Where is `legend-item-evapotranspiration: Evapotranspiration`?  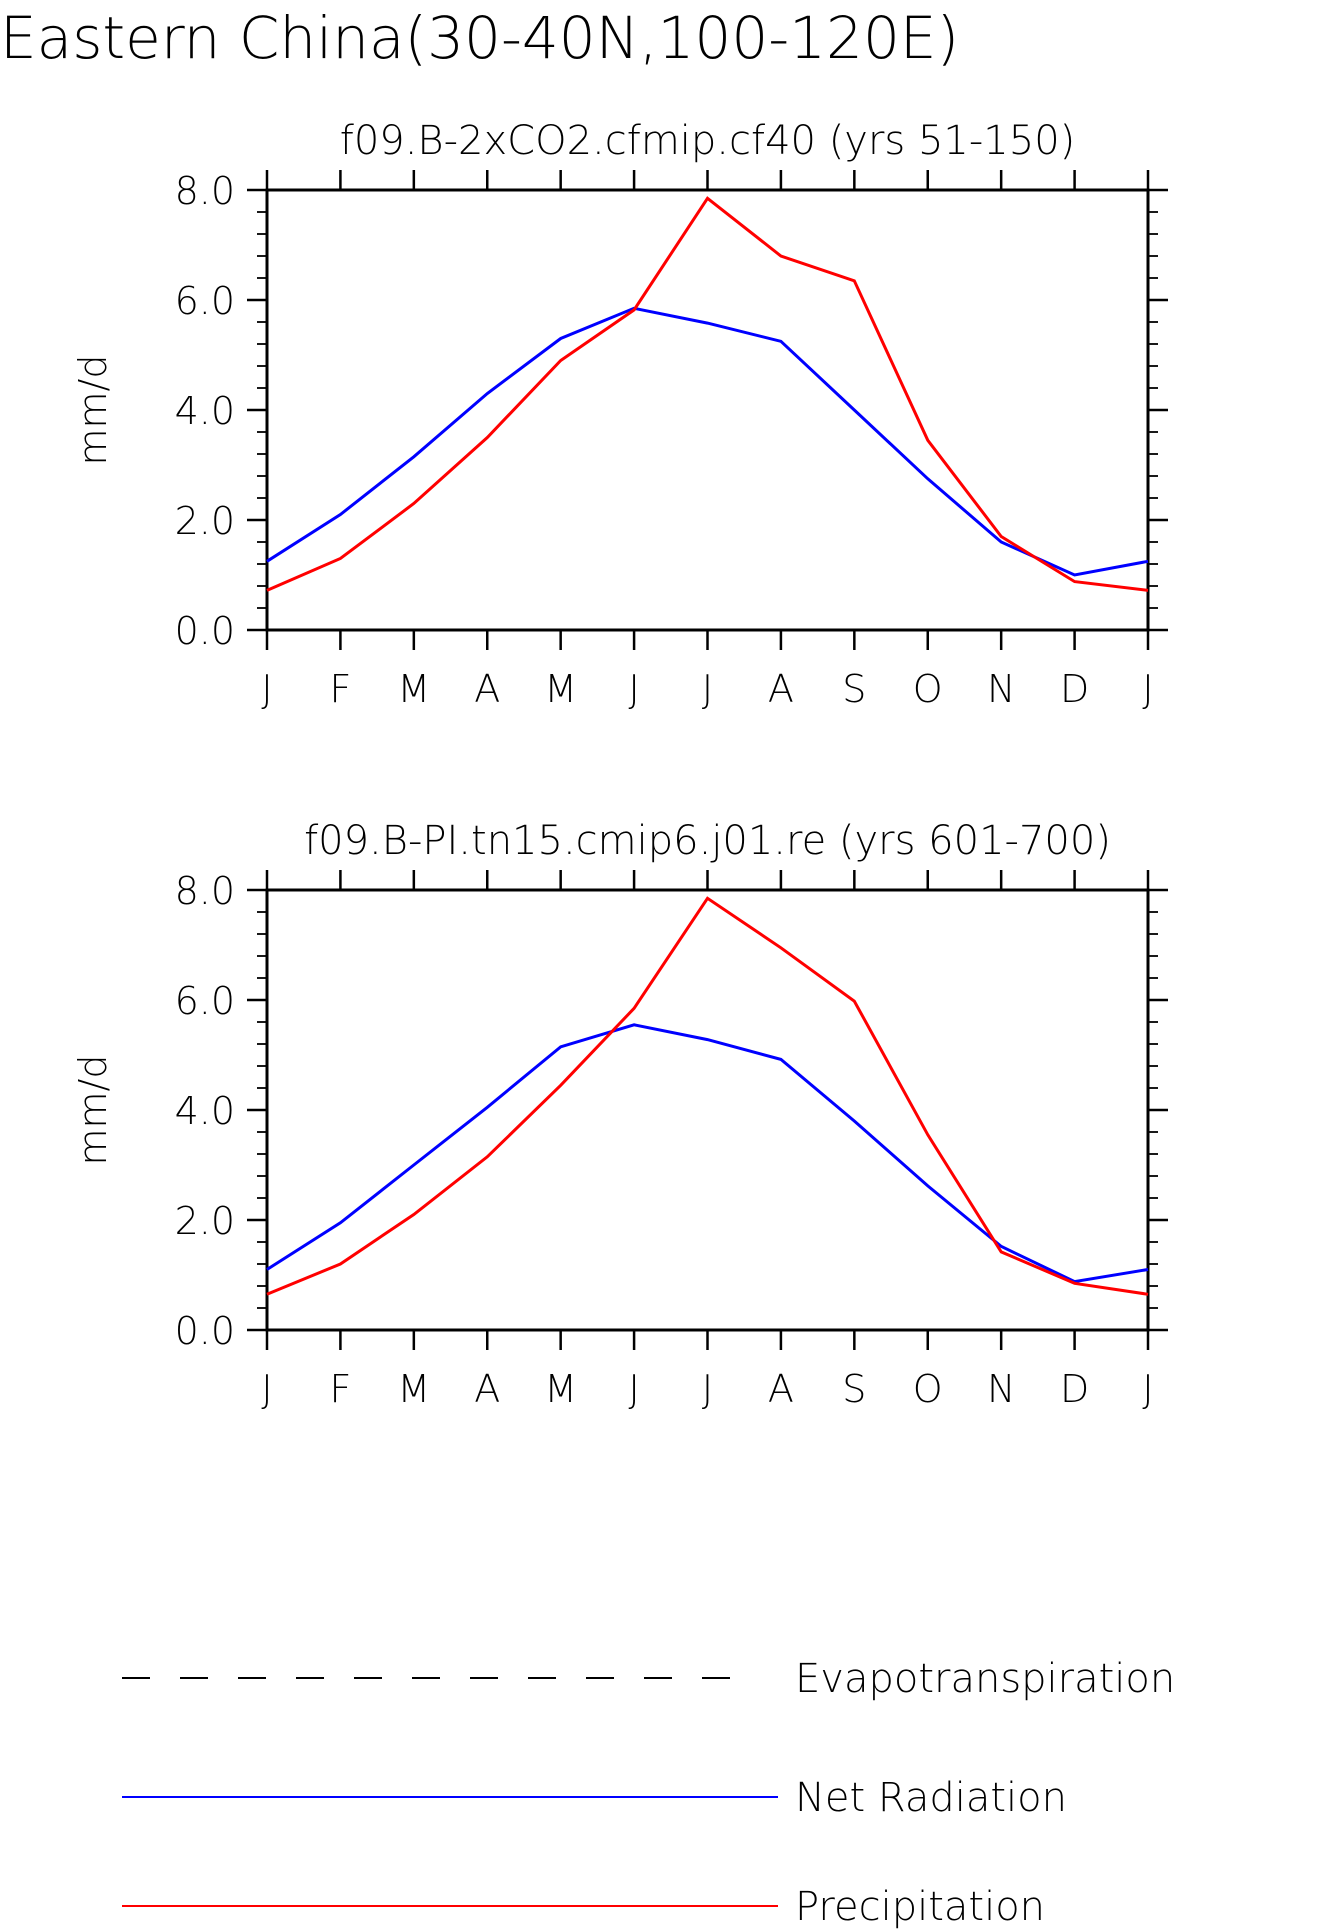
legend-item-evapotranspiration: Evapotranspiration is located at coordinates (648, 1679).